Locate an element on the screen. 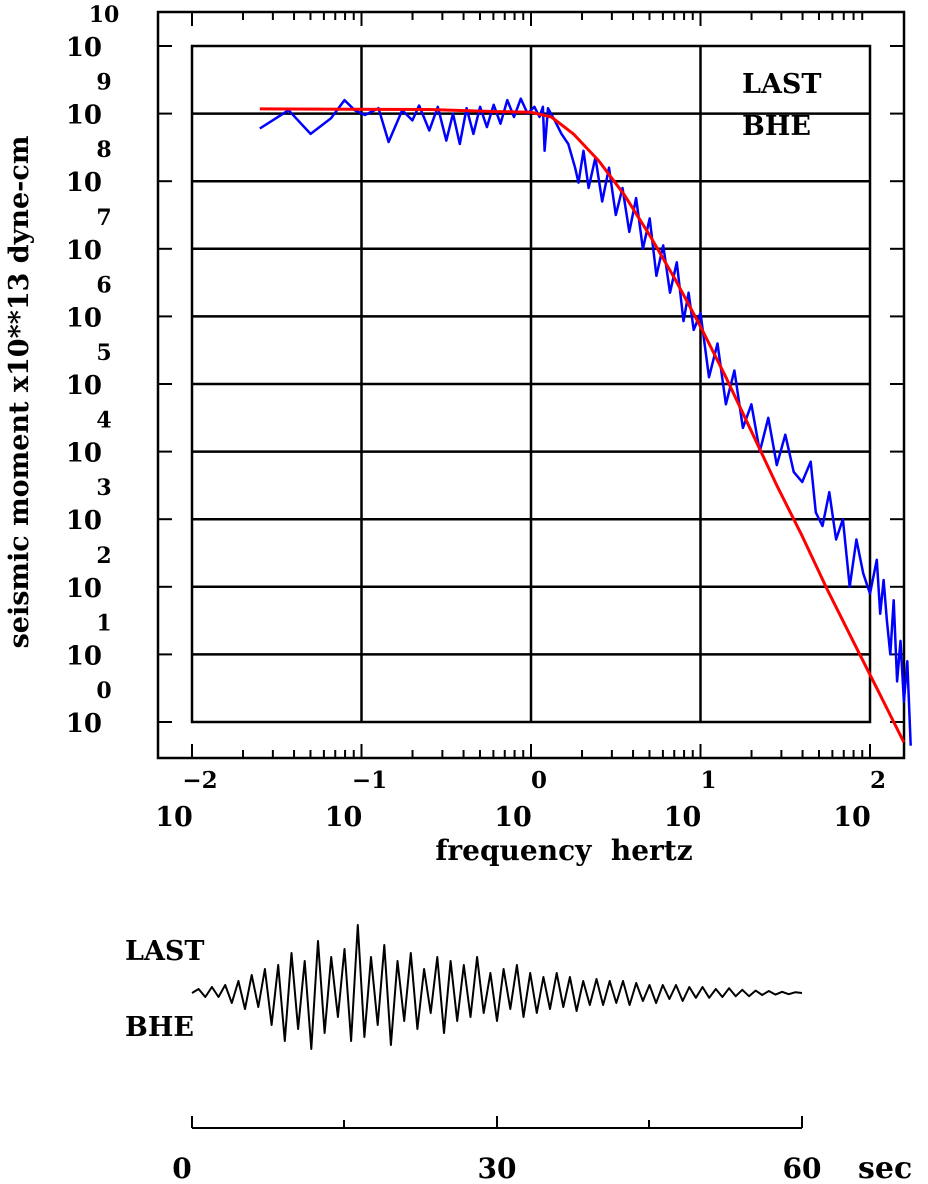  time-unit-label: sec is located at coordinates (885, 1167).